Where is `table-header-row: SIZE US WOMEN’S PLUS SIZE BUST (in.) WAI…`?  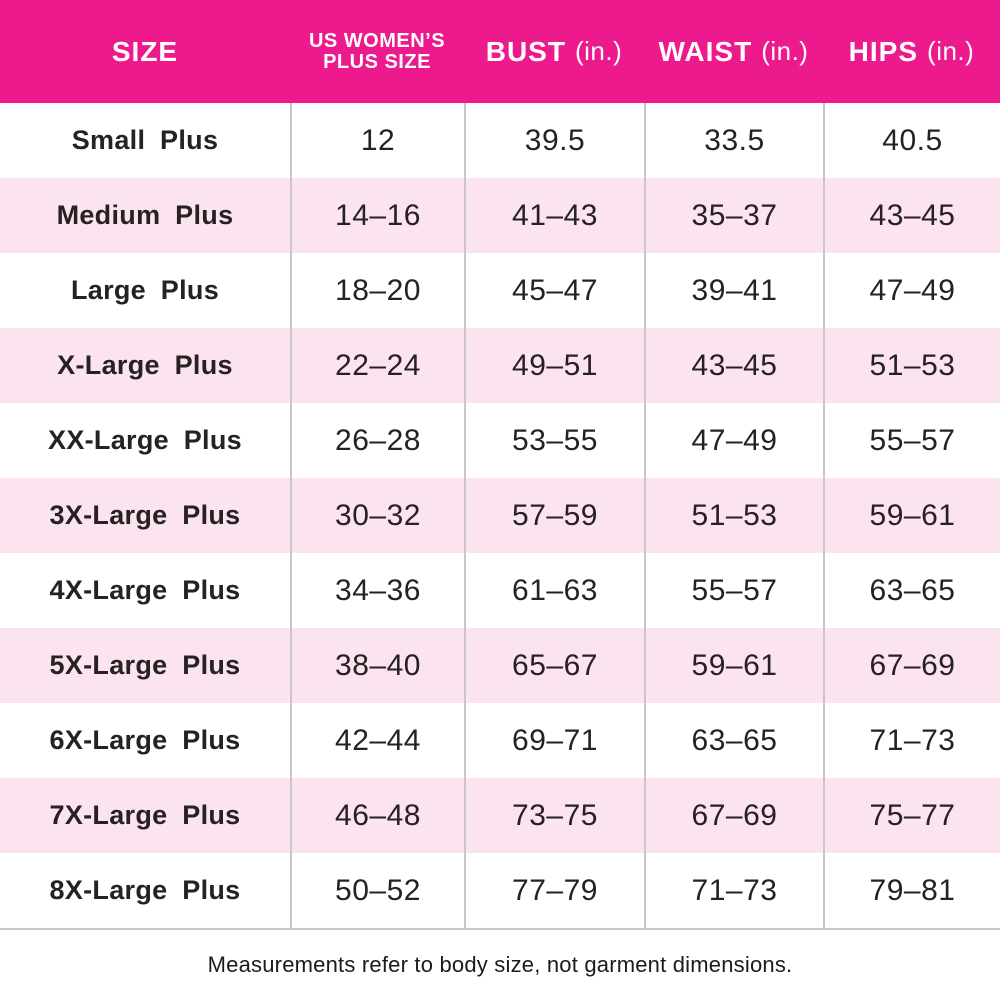
table-header-row: SIZE US WOMEN’S PLUS SIZE BUST (in.) WAI… is located at coordinates (500, 51).